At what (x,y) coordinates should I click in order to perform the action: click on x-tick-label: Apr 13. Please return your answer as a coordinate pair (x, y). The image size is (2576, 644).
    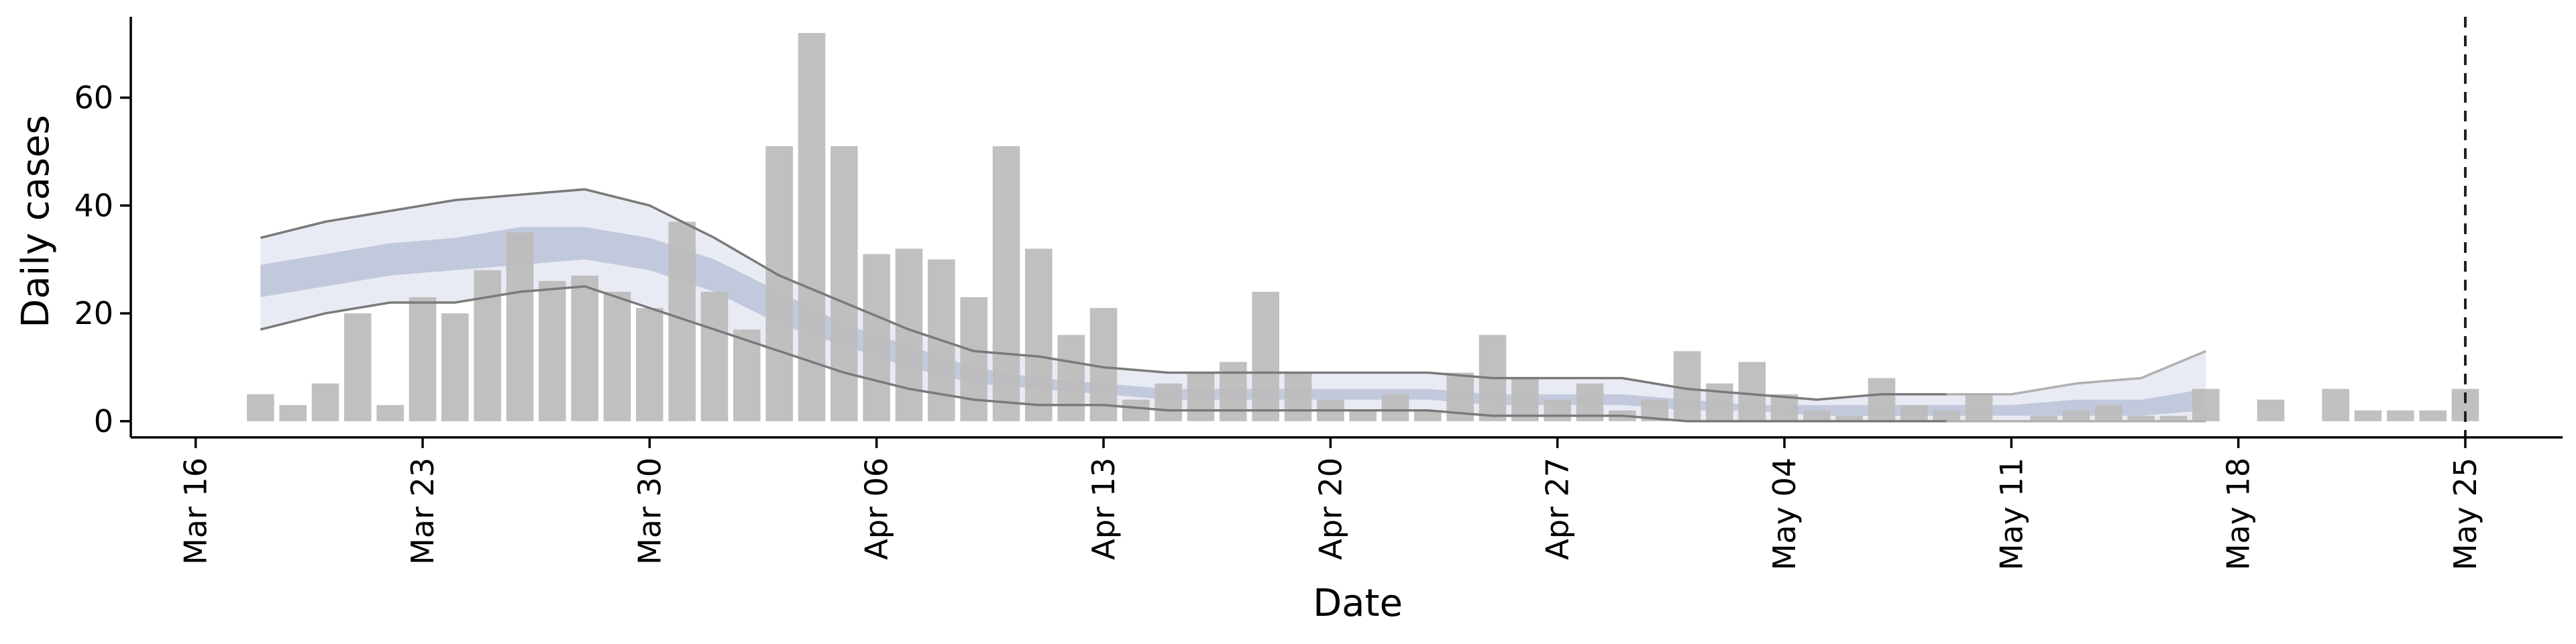
    Looking at the image, I should click on (1103, 509).